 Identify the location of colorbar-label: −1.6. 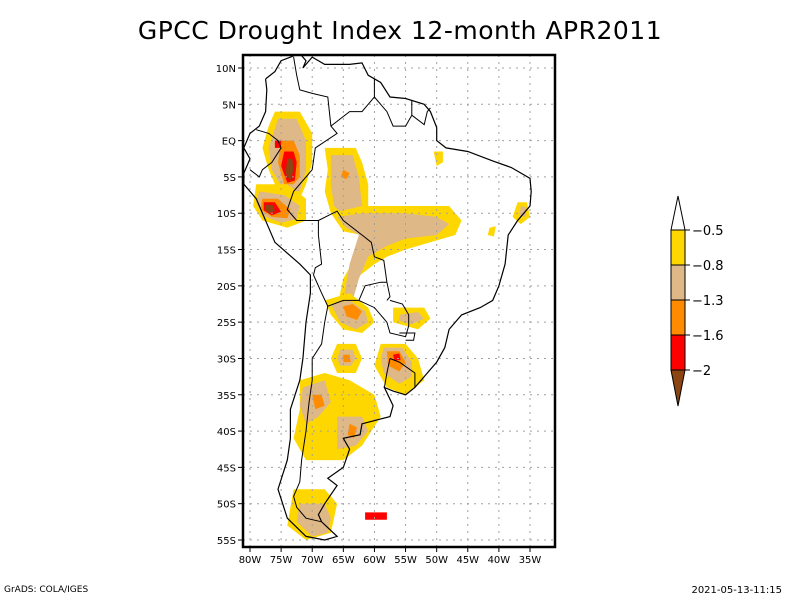
(708, 336).